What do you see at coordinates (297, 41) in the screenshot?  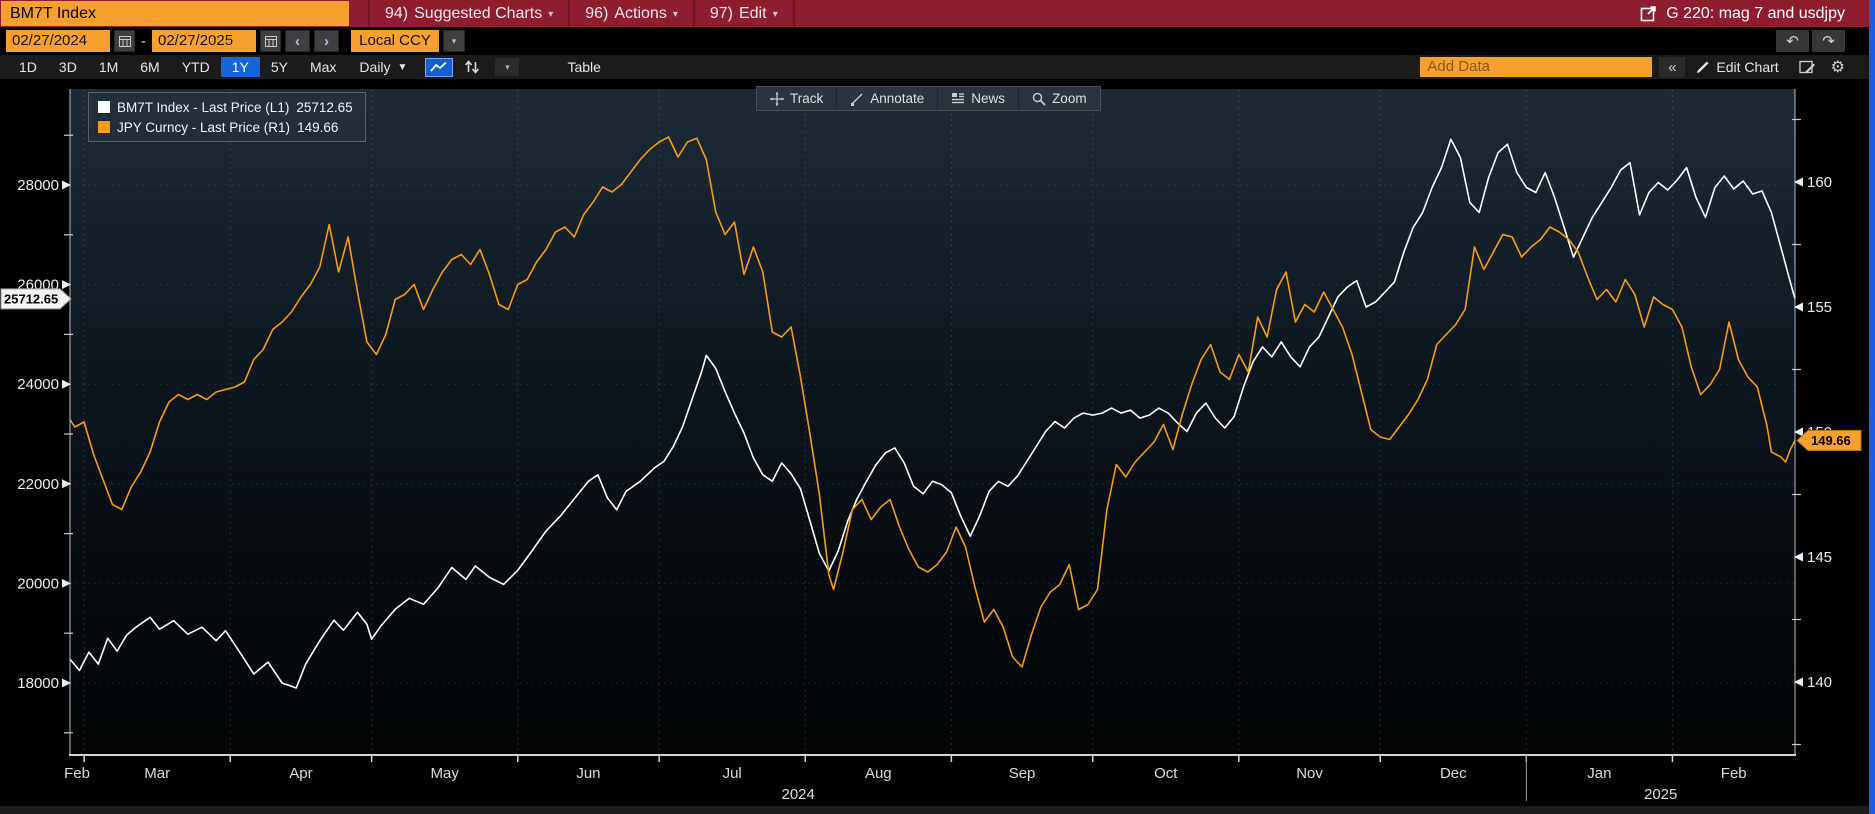 I see `shift-range-back-button: ‹` at bounding box center [297, 41].